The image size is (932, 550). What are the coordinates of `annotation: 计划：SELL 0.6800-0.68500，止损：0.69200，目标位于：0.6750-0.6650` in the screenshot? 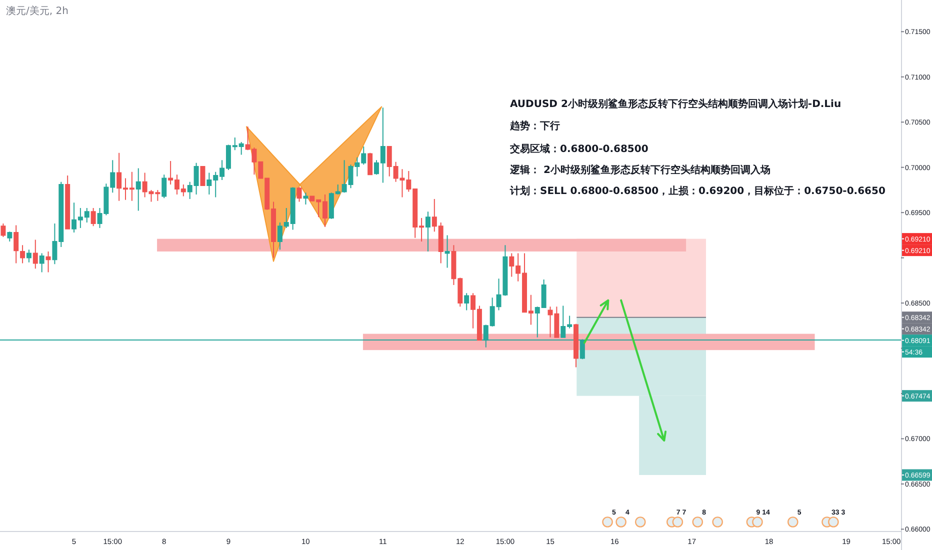 It's located at (697, 191).